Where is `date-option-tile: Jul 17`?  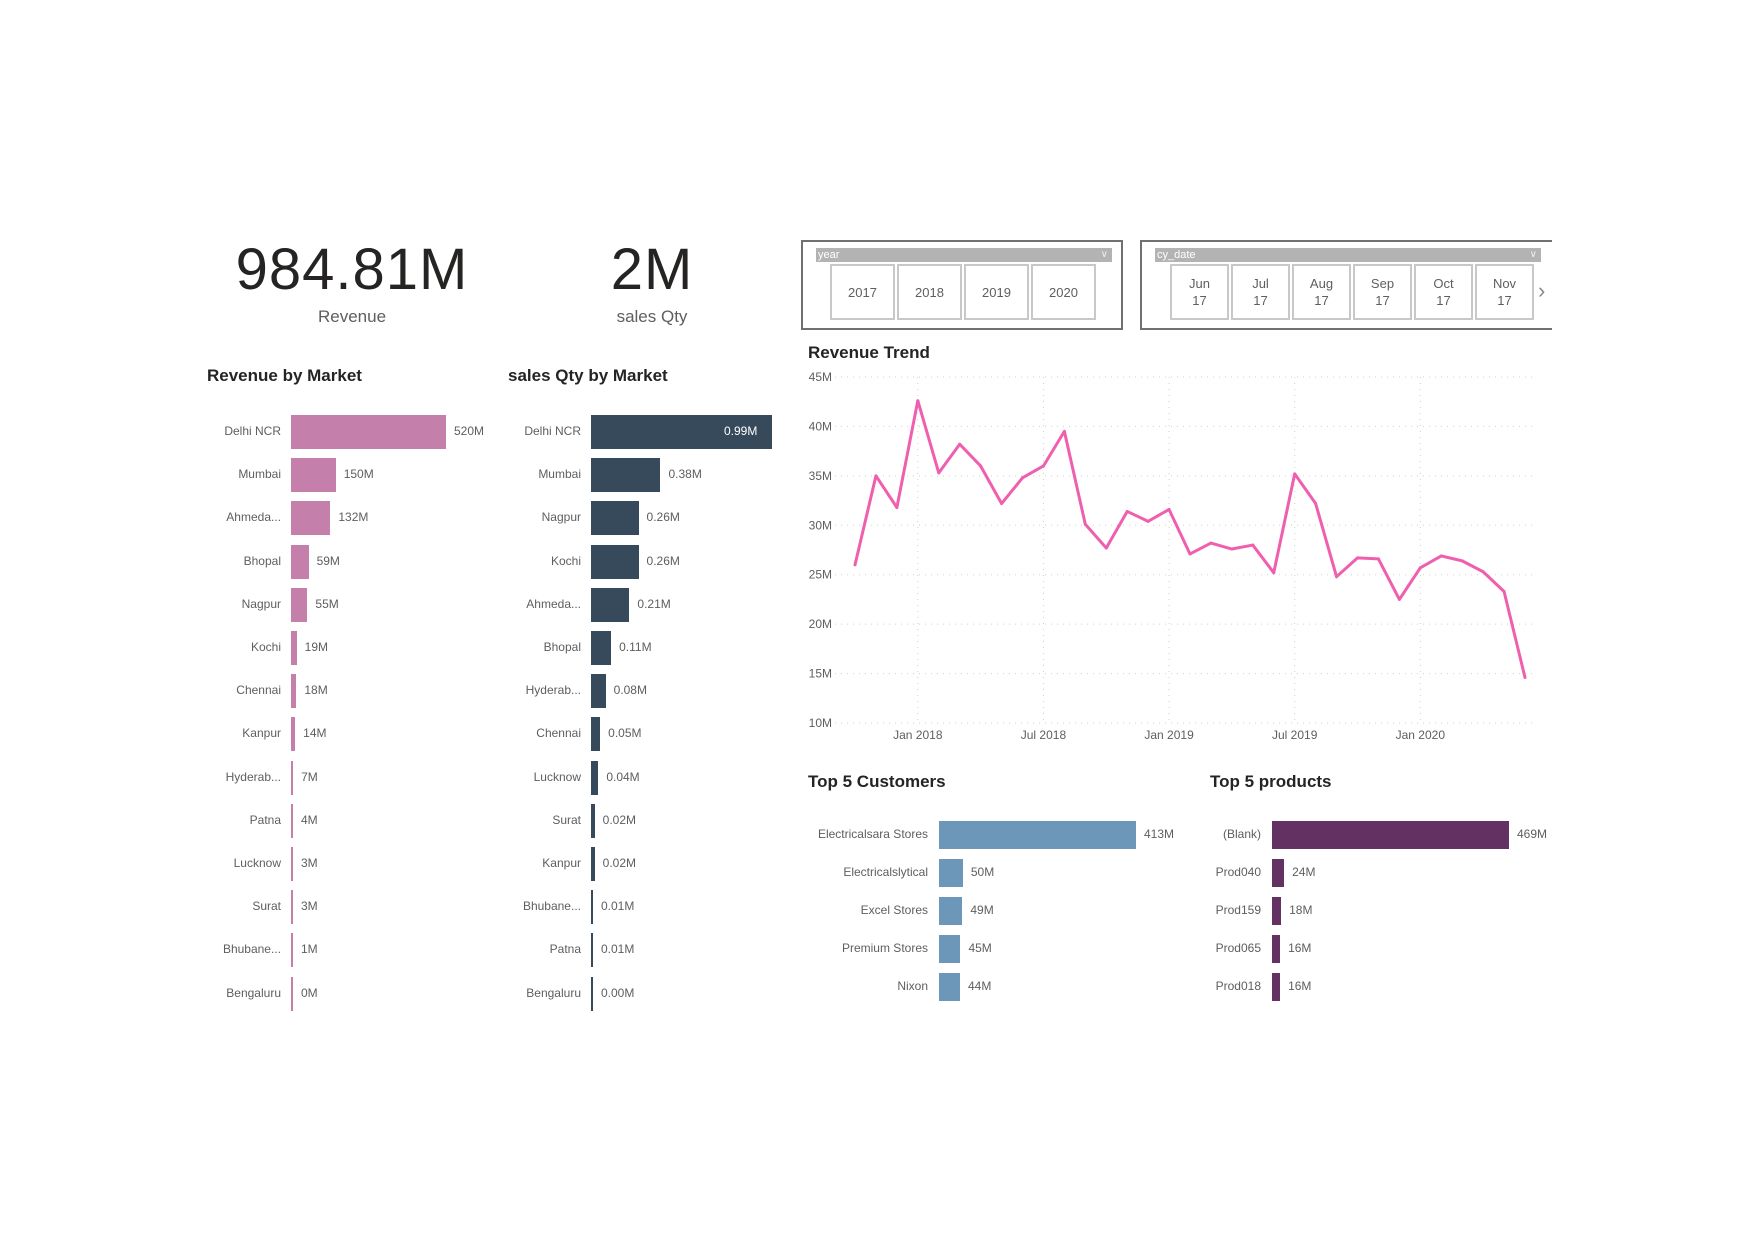 date-option-tile: Jul 17 is located at coordinates (1260, 292).